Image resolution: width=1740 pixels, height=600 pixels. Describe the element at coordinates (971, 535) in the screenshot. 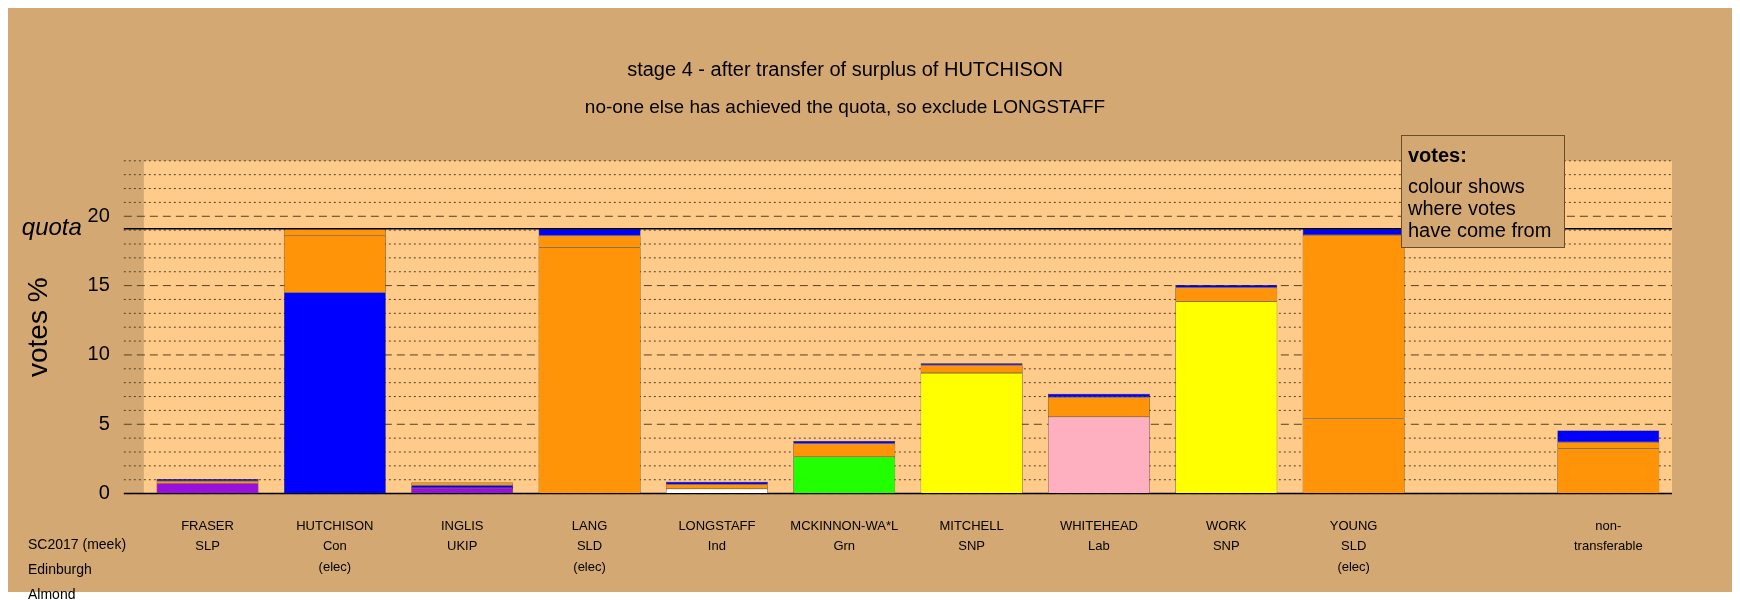

I see `x-tick-label: MITCHELL SNP` at that location.